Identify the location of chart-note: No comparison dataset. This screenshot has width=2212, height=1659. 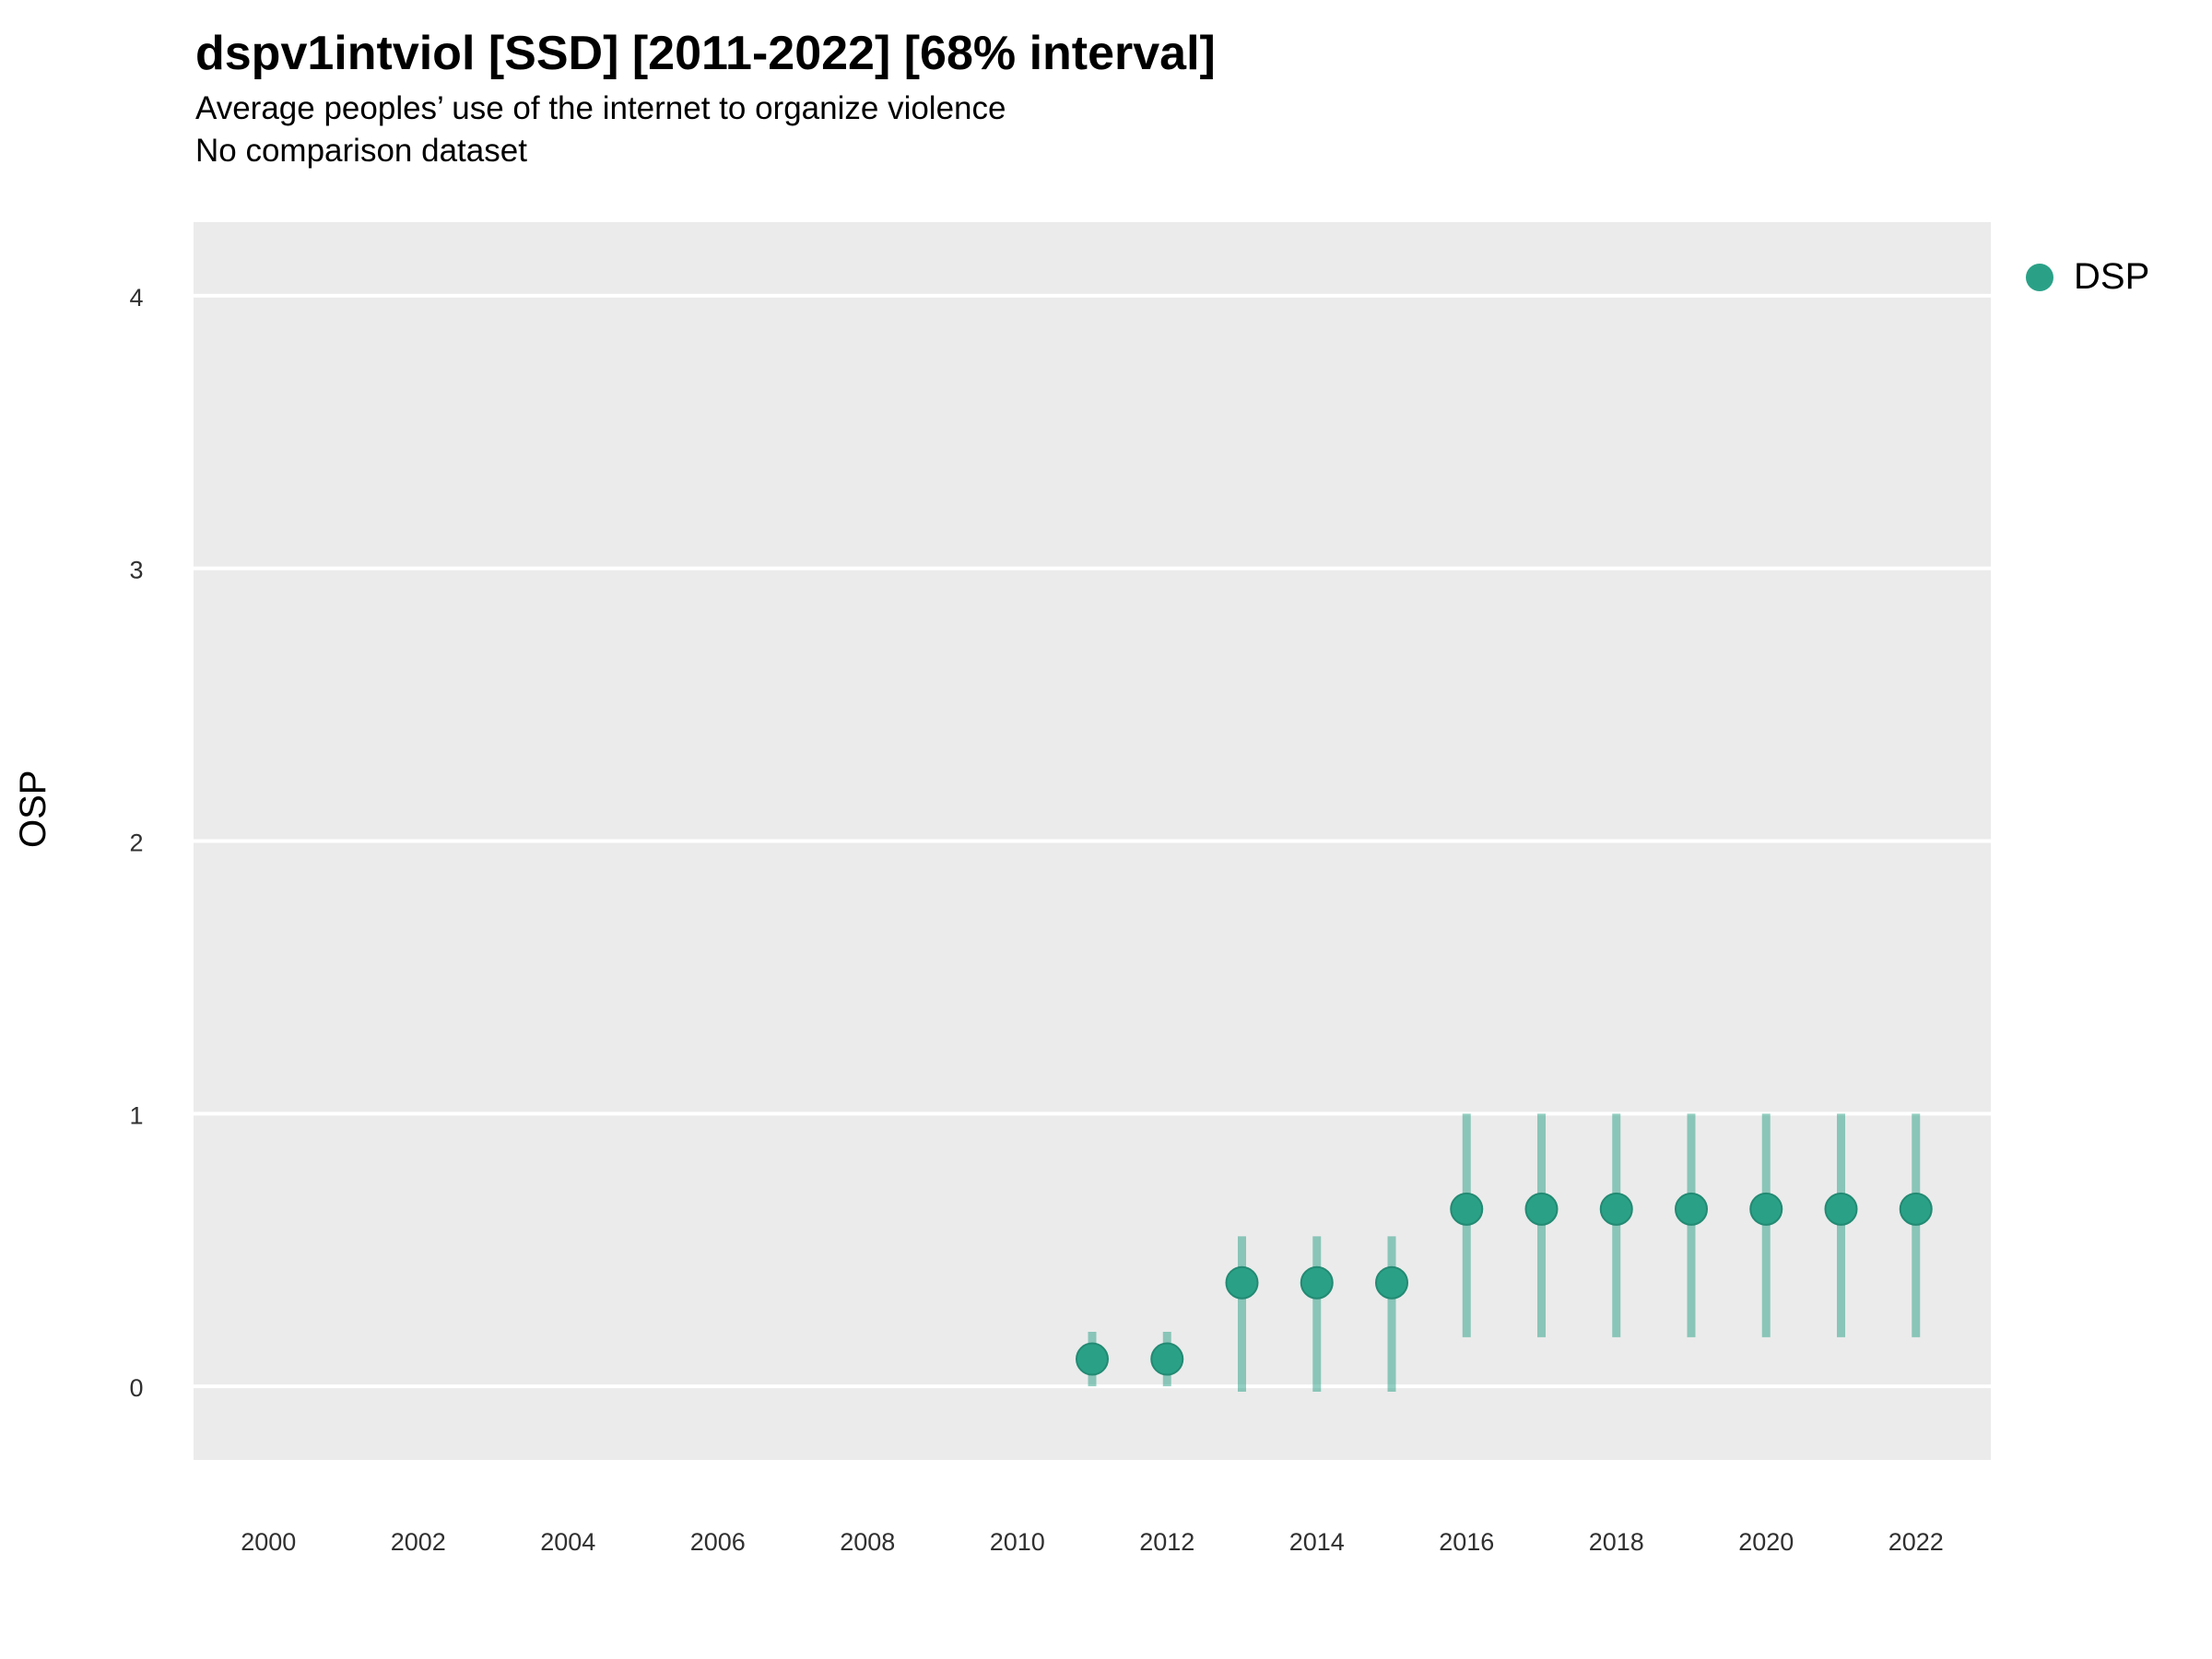
(361, 151).